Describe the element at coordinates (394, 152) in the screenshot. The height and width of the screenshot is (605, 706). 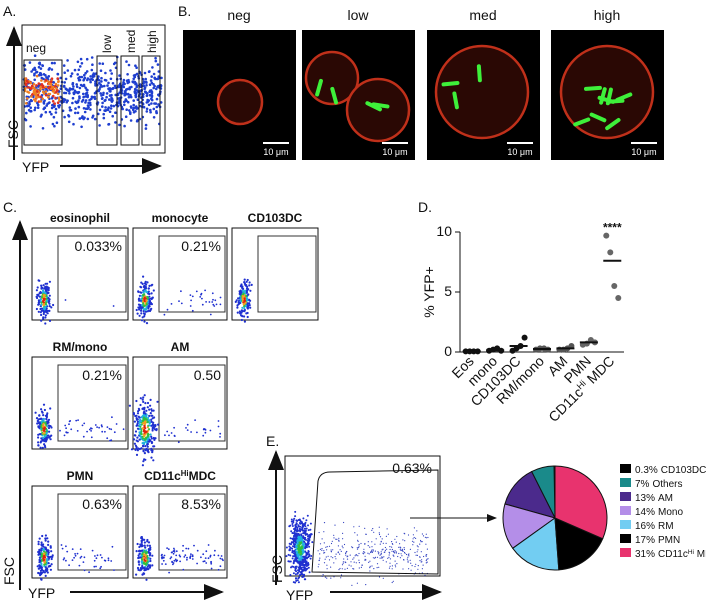
I see `scale-label: 10 μm` at that location.